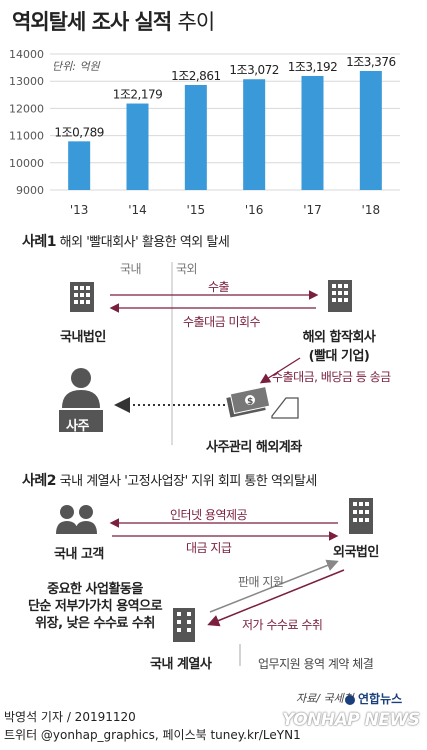 The image size is (427, 750). Describe the element at coordinates (316, 664) in the screenshot. I see `contract-label: 업무지원 용역 계약 체결` at that location.